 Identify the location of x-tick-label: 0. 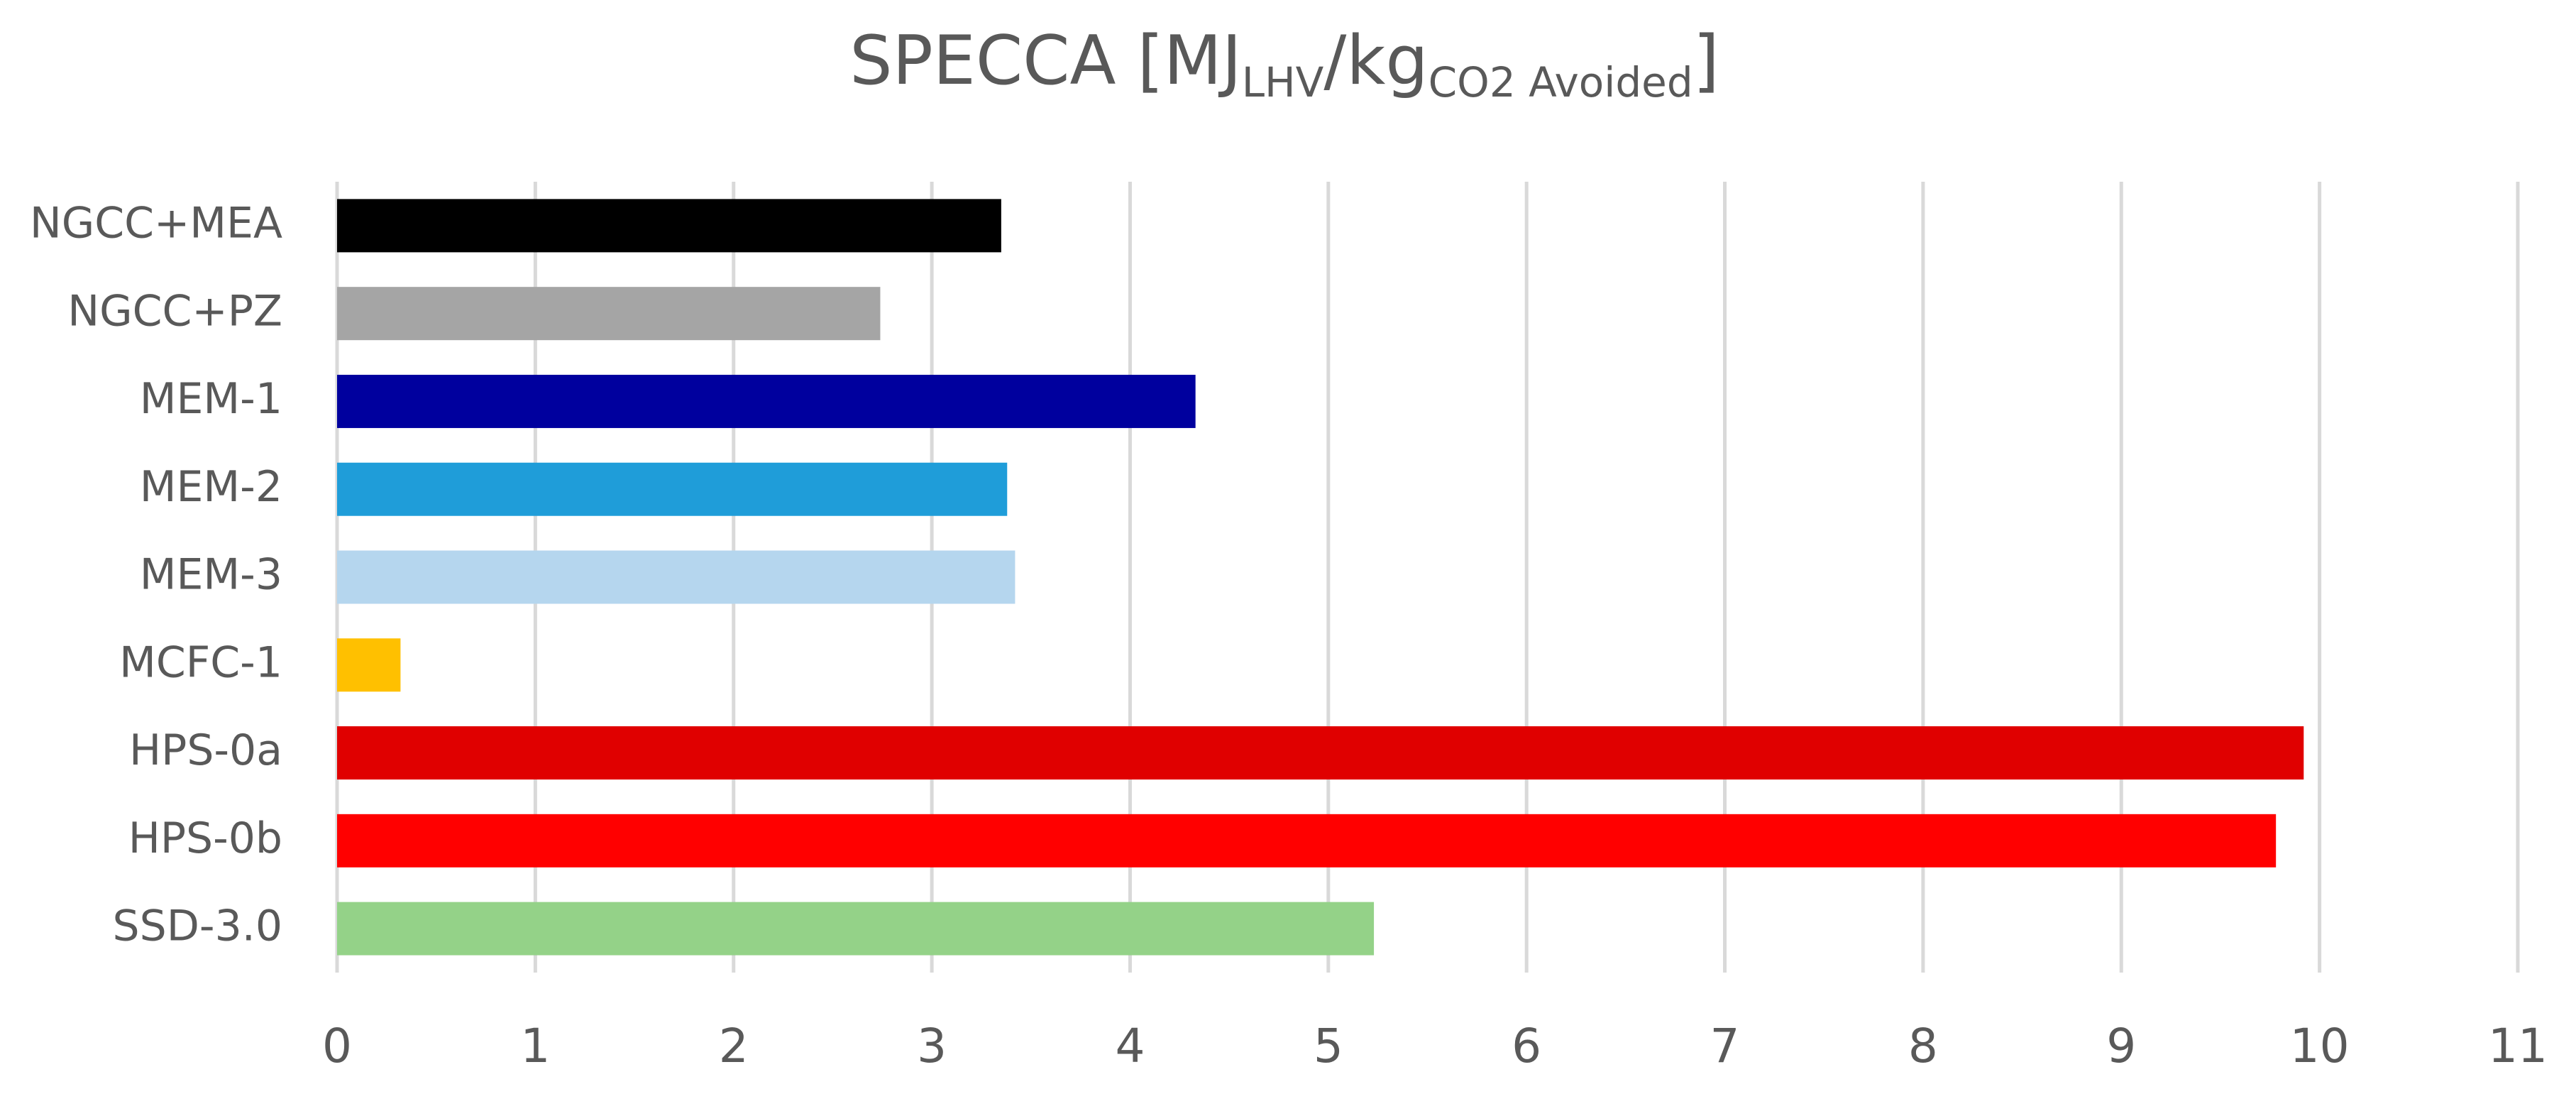
(337, 1046).